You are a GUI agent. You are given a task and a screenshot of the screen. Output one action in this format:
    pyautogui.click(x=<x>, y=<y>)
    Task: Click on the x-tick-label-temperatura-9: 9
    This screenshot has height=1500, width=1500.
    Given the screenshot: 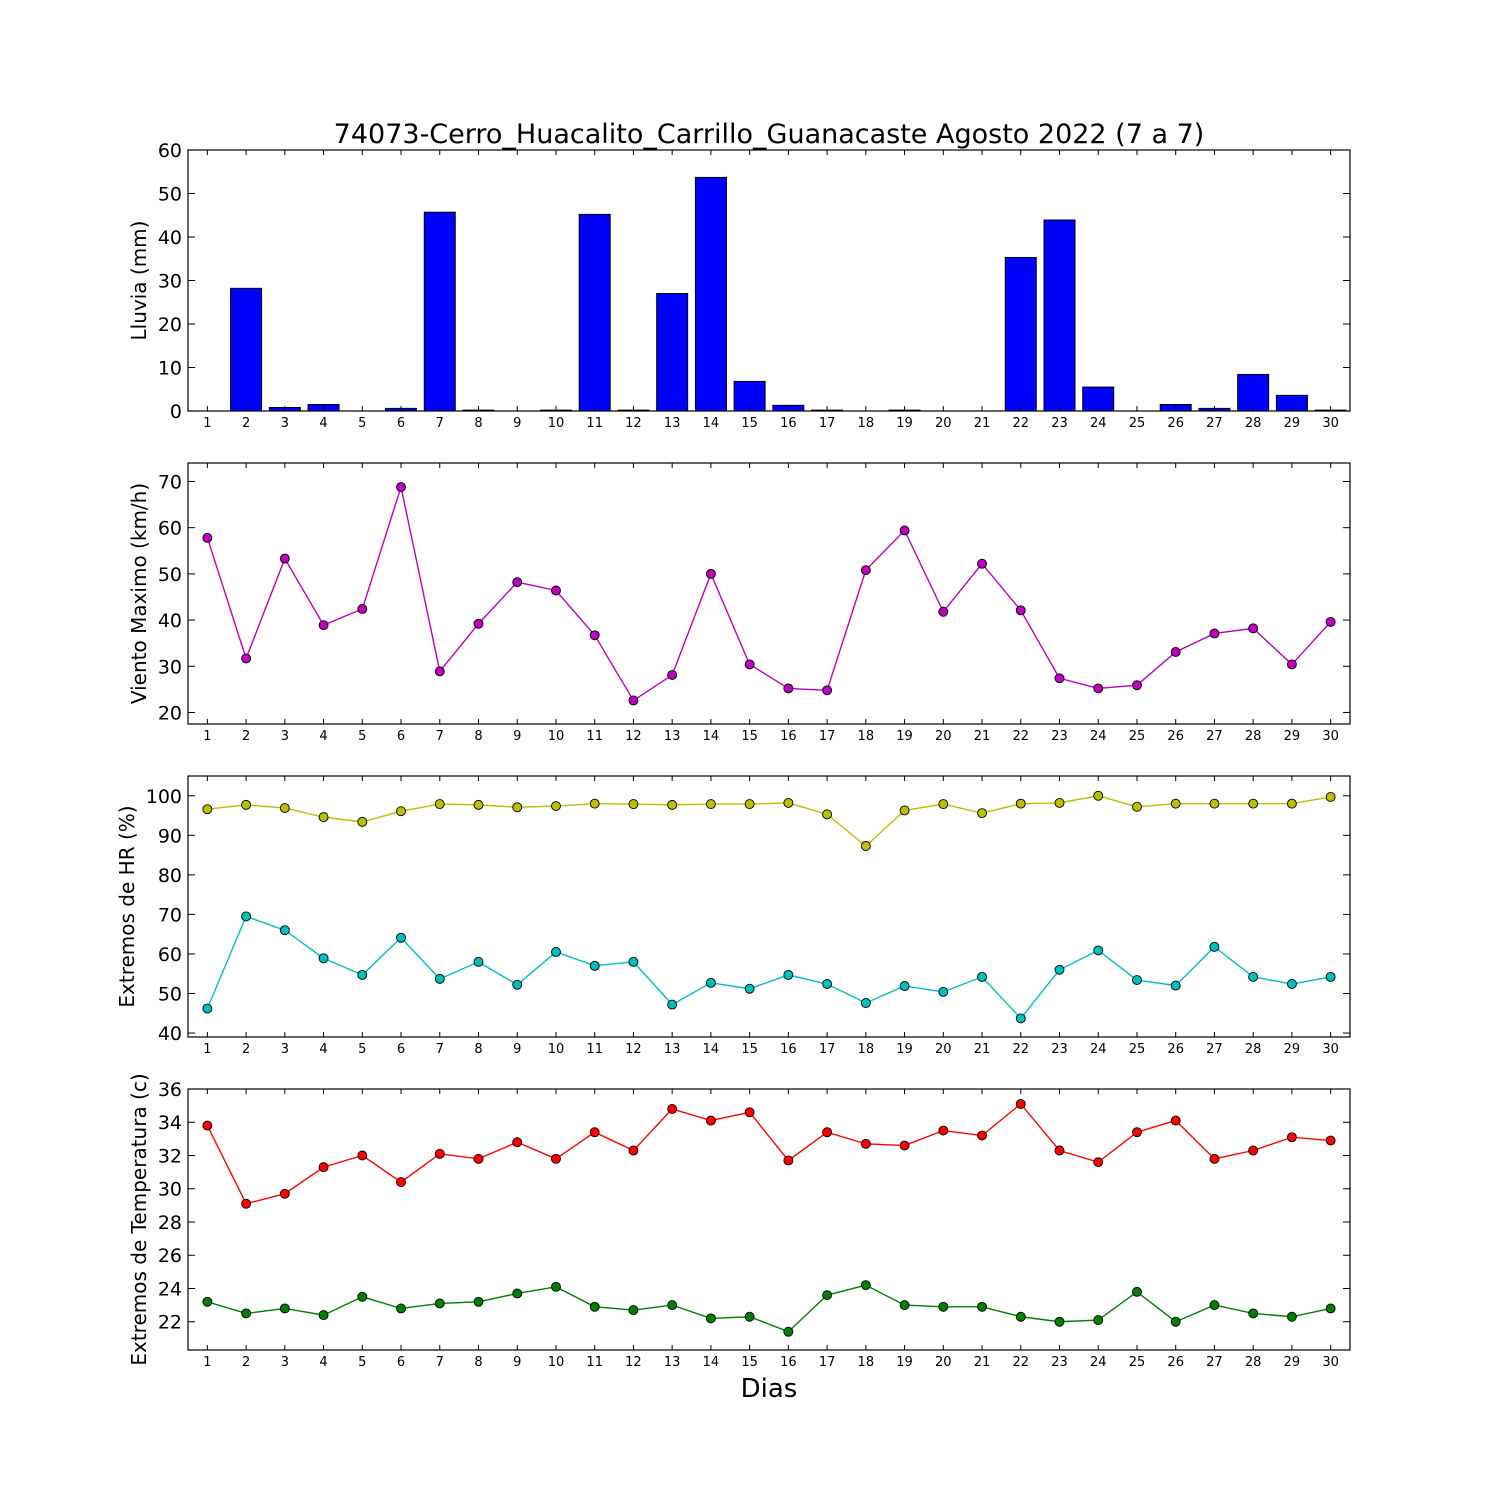 What is the action you would take?
    pyautogui.click(x=517, y=1362)
    